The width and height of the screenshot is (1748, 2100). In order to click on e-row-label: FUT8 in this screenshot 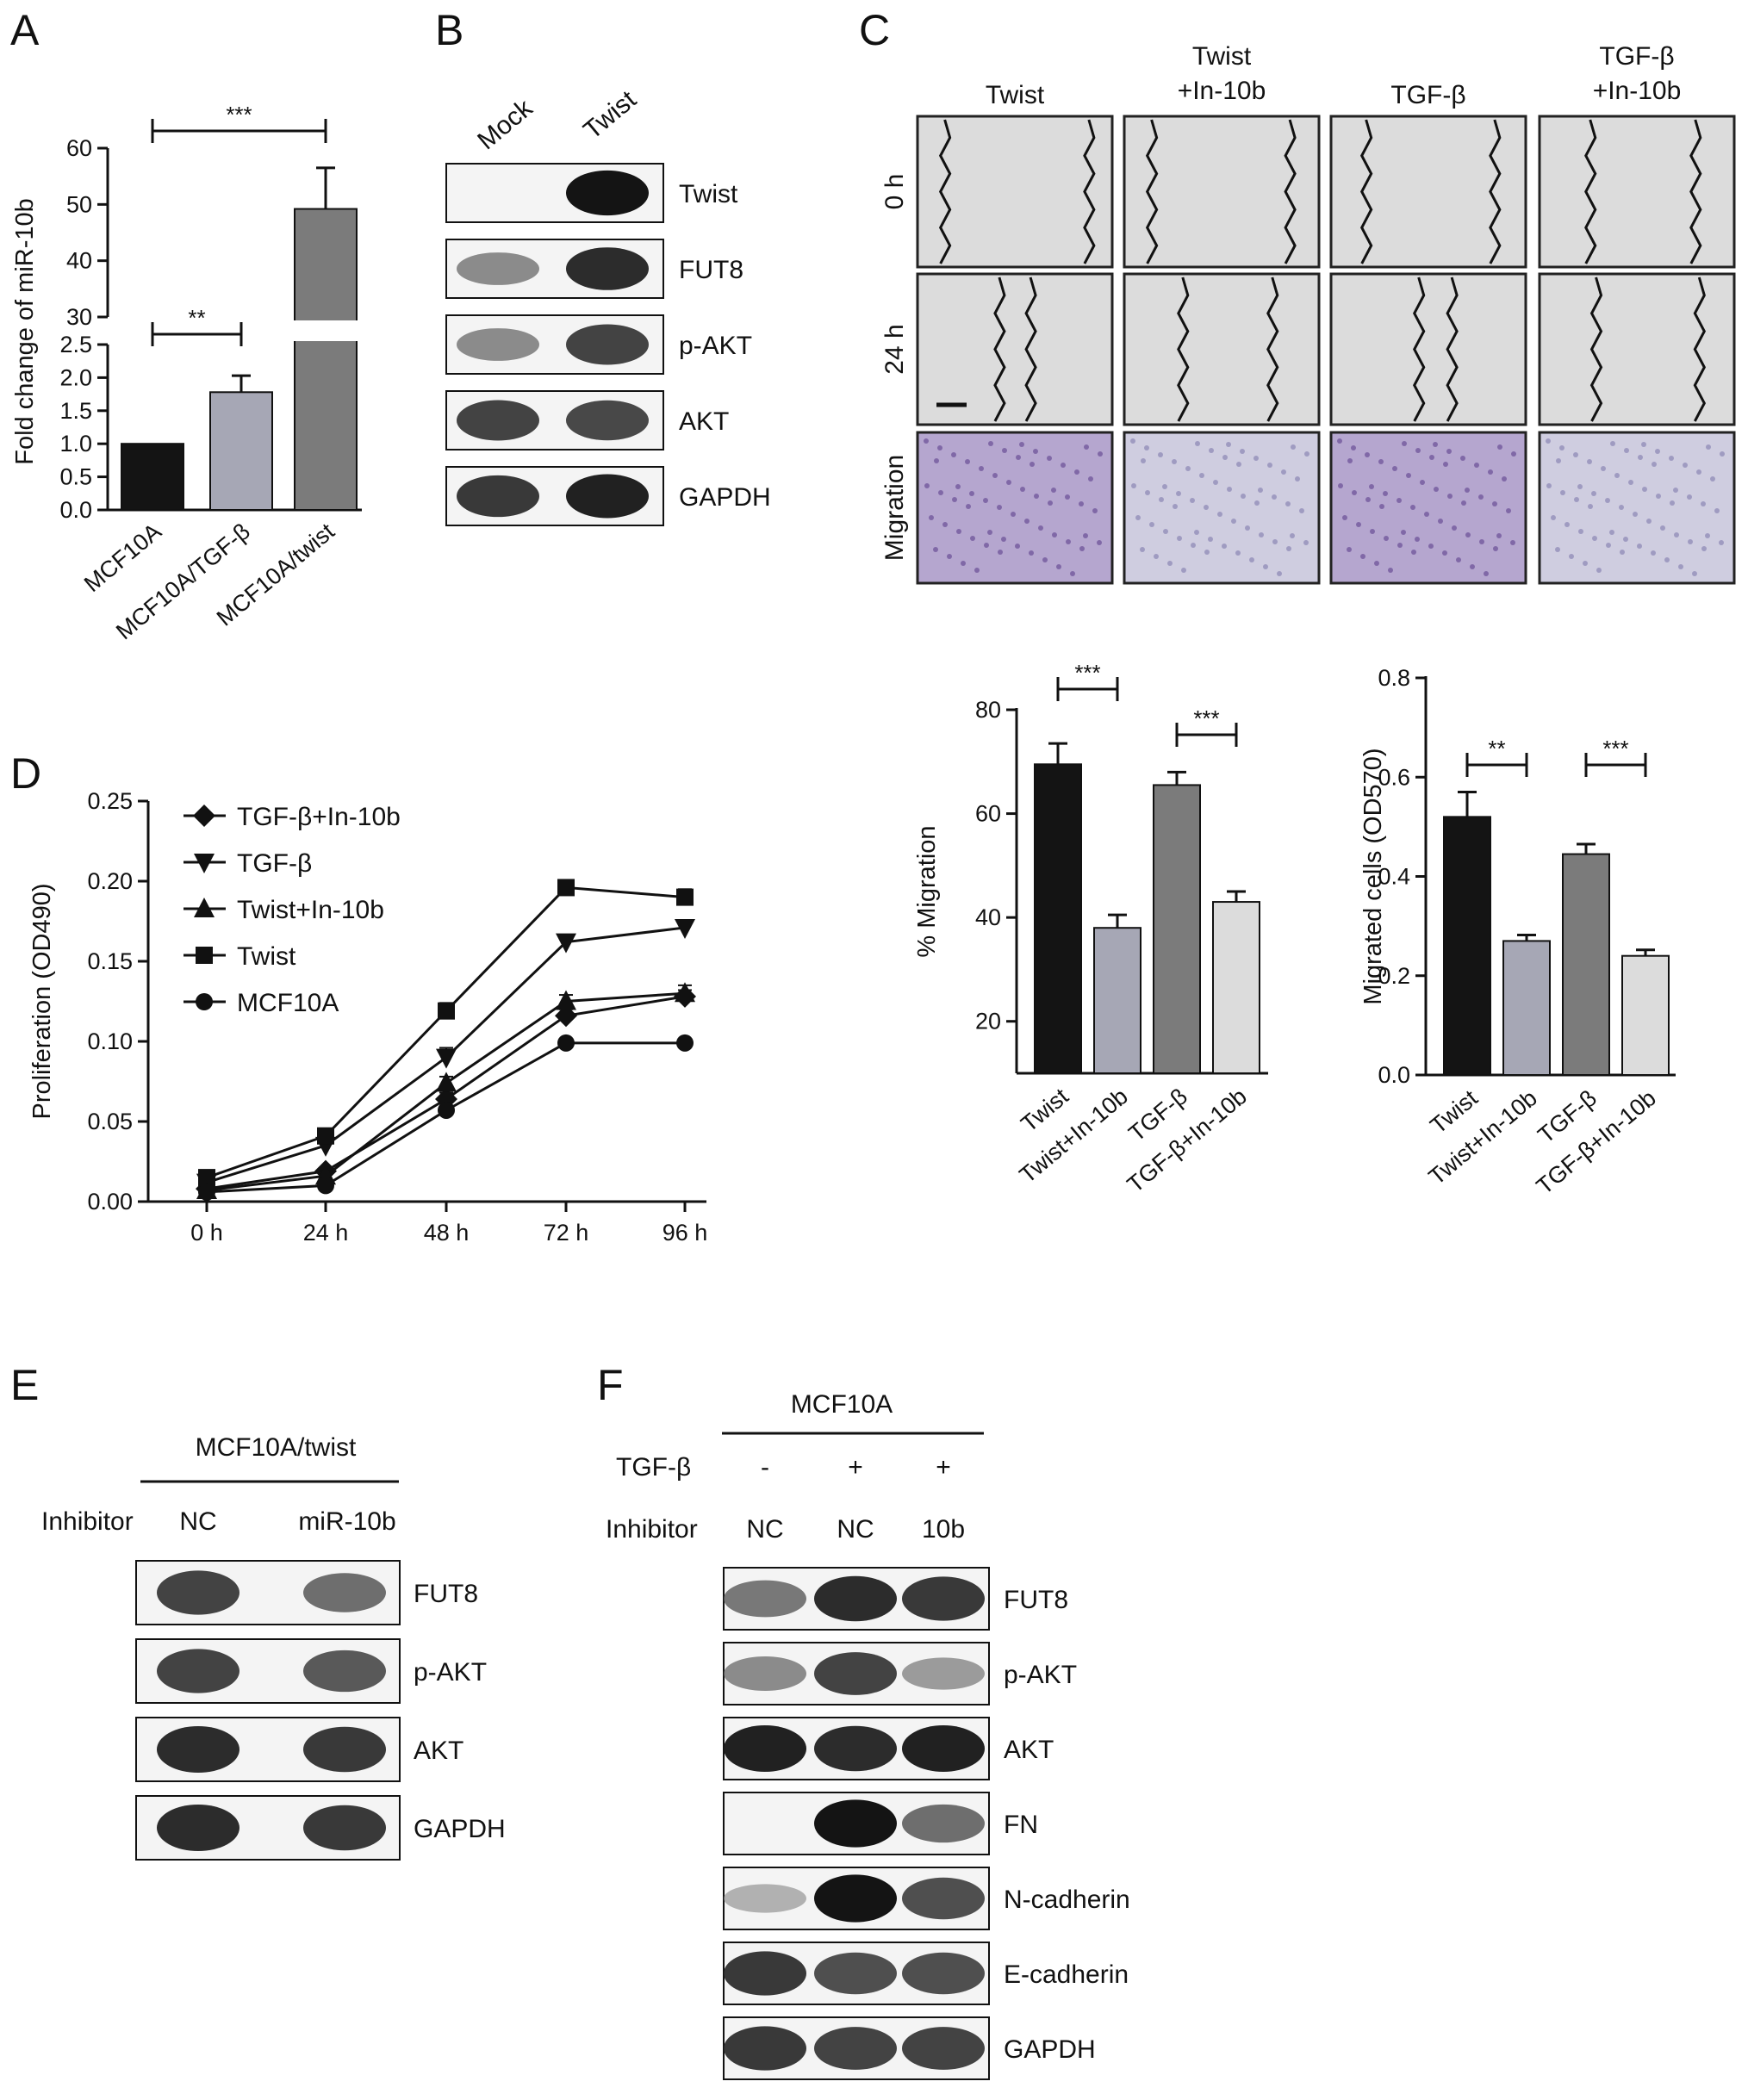, I will do `click(446, 1594)`.